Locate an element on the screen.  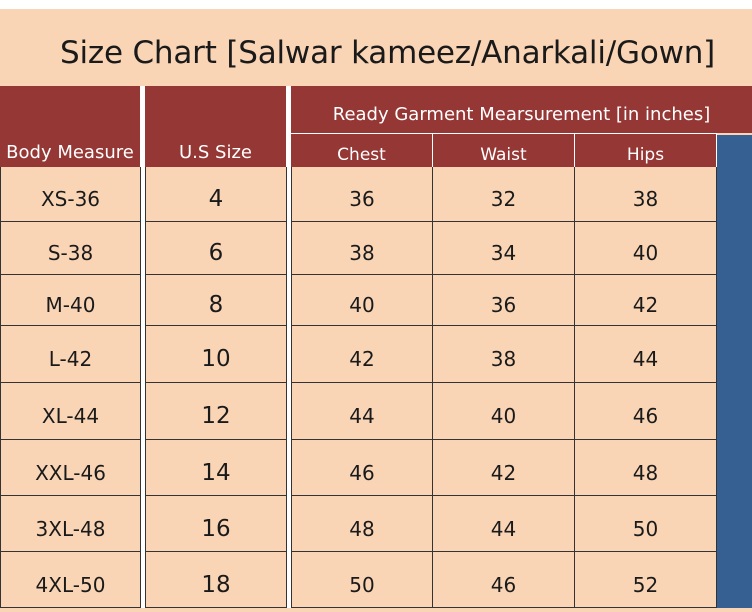
header-waist: Waist is located at coordinates (504, 150).